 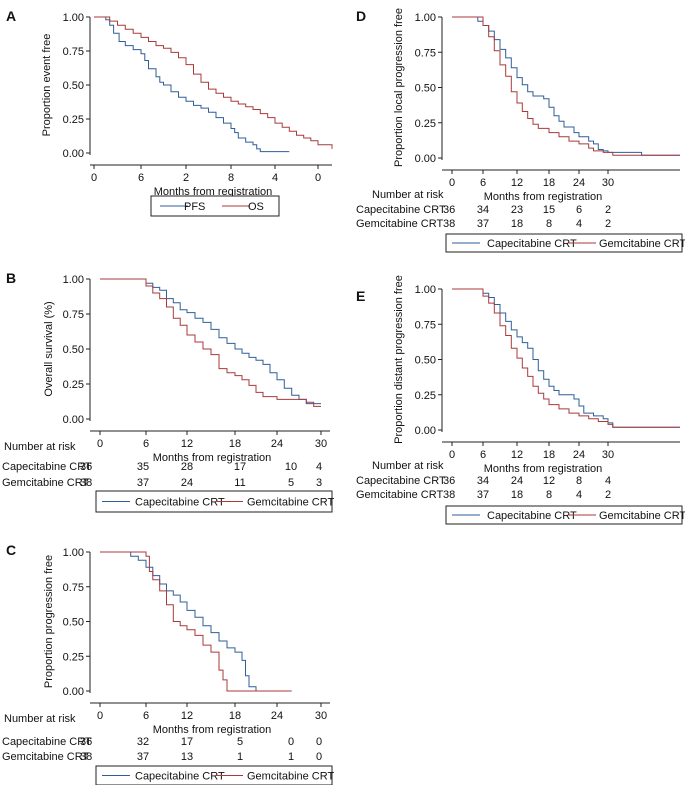 What do you see at coordinates (187, 757) in the screenshot?
I see `risk-value: 13` at bounding box center [187, 757].